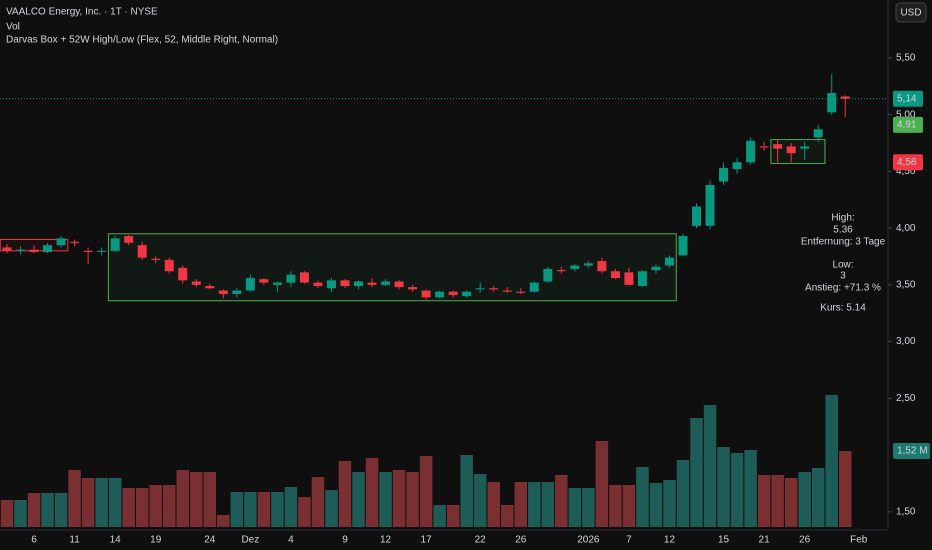 The width and height of the screenshot is (932, 550). I want to click on x-tick-label: 6, so click(34, 540).